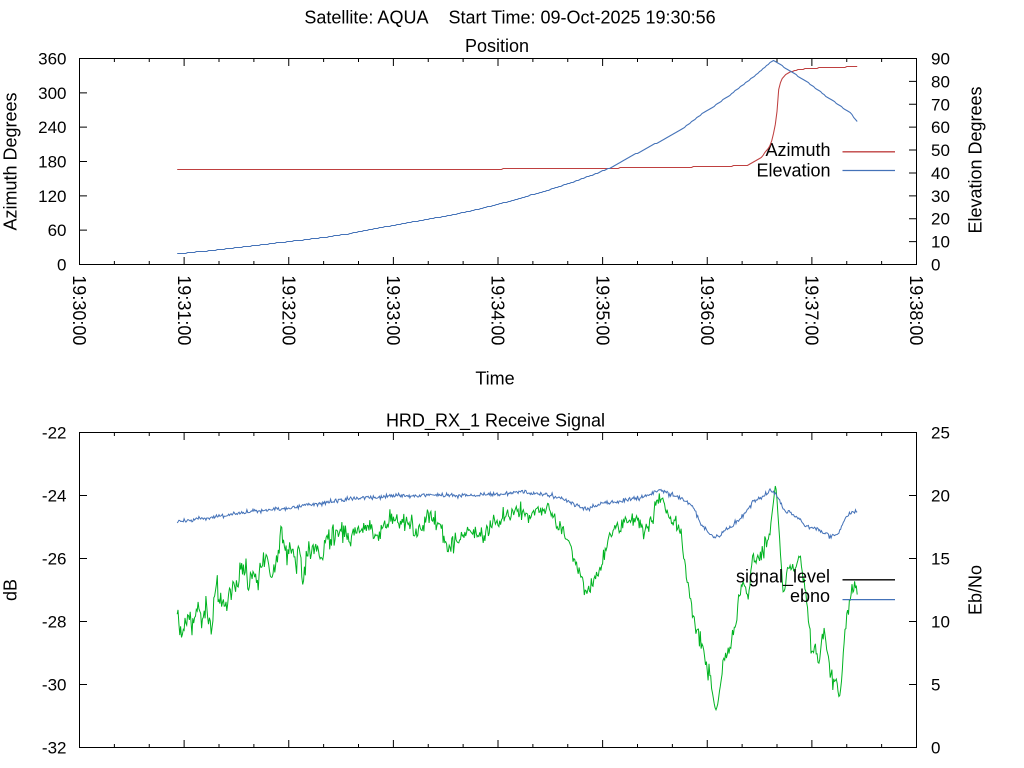 The width and height of the screenshot is (1024, 768). Describe the element at coordinates (935, 685) in the screenshot. I see `svg-text: 5` at that location.